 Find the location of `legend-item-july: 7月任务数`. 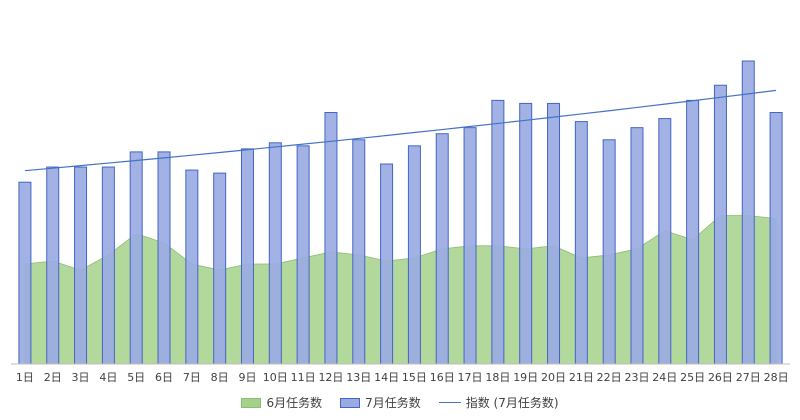

legend-item-july: 7月任务数 is located at coordinates (380, 402).